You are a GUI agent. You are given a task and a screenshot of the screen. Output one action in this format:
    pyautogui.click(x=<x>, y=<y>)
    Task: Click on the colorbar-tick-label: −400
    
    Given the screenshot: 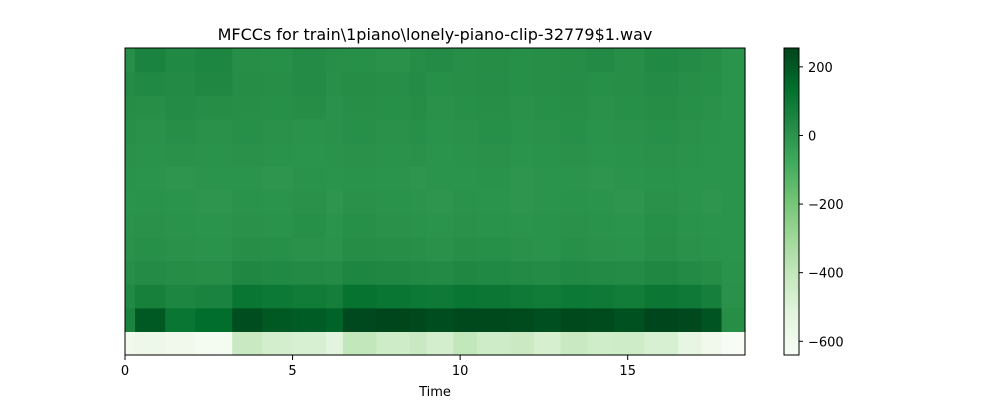 What is the action you would take?
    pyautogui.click(x=826, y=274)
    